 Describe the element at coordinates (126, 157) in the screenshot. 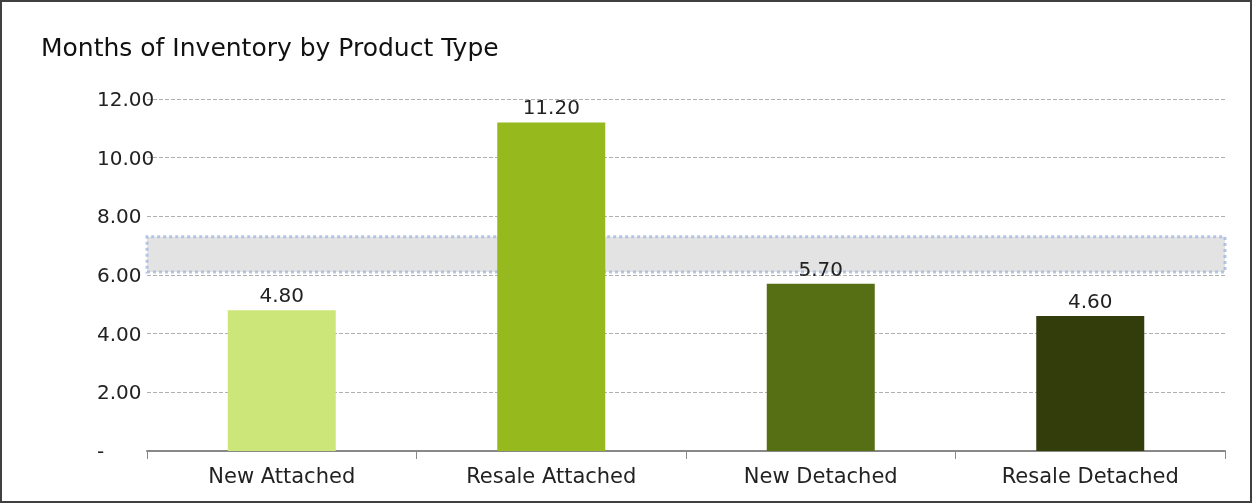

I see `y-tick-label: 10.00` at that location.